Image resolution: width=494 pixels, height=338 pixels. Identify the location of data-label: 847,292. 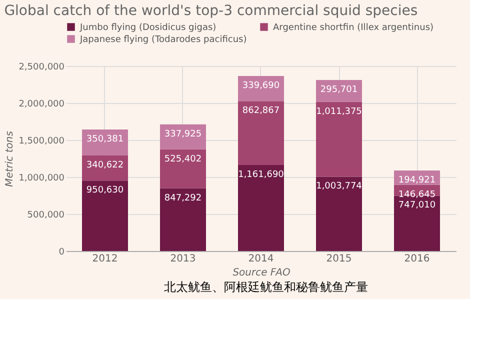
(183, 198).